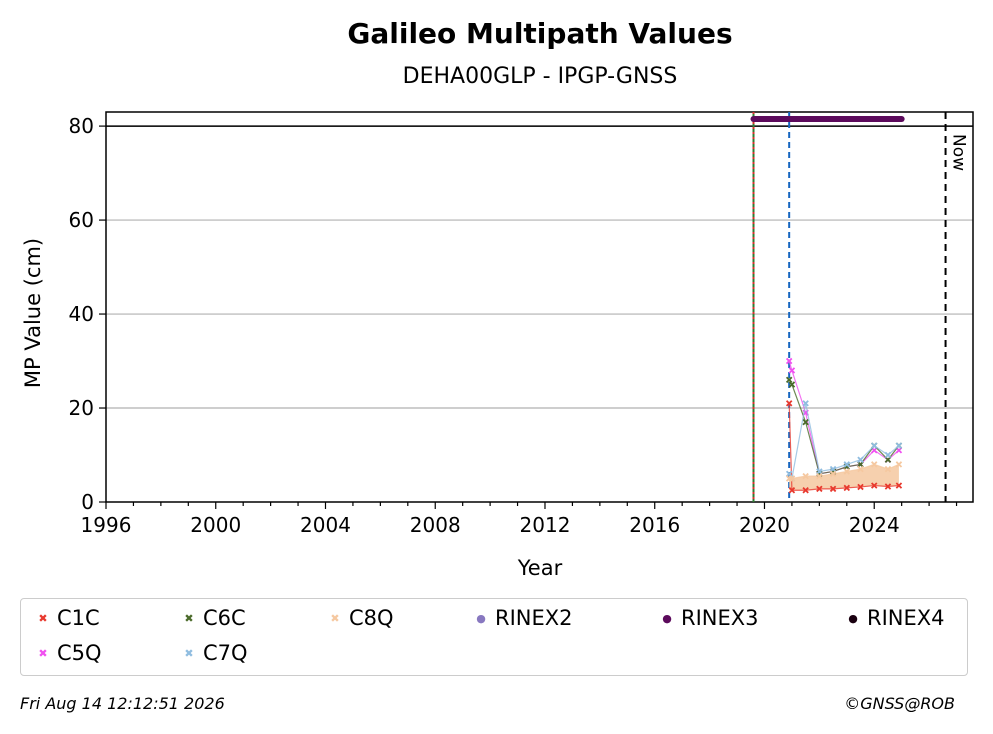  What do you see at coordinates (79, 653) in the screenshot?
I see `legend-label: C5Q` at bounding box center [79, 653].